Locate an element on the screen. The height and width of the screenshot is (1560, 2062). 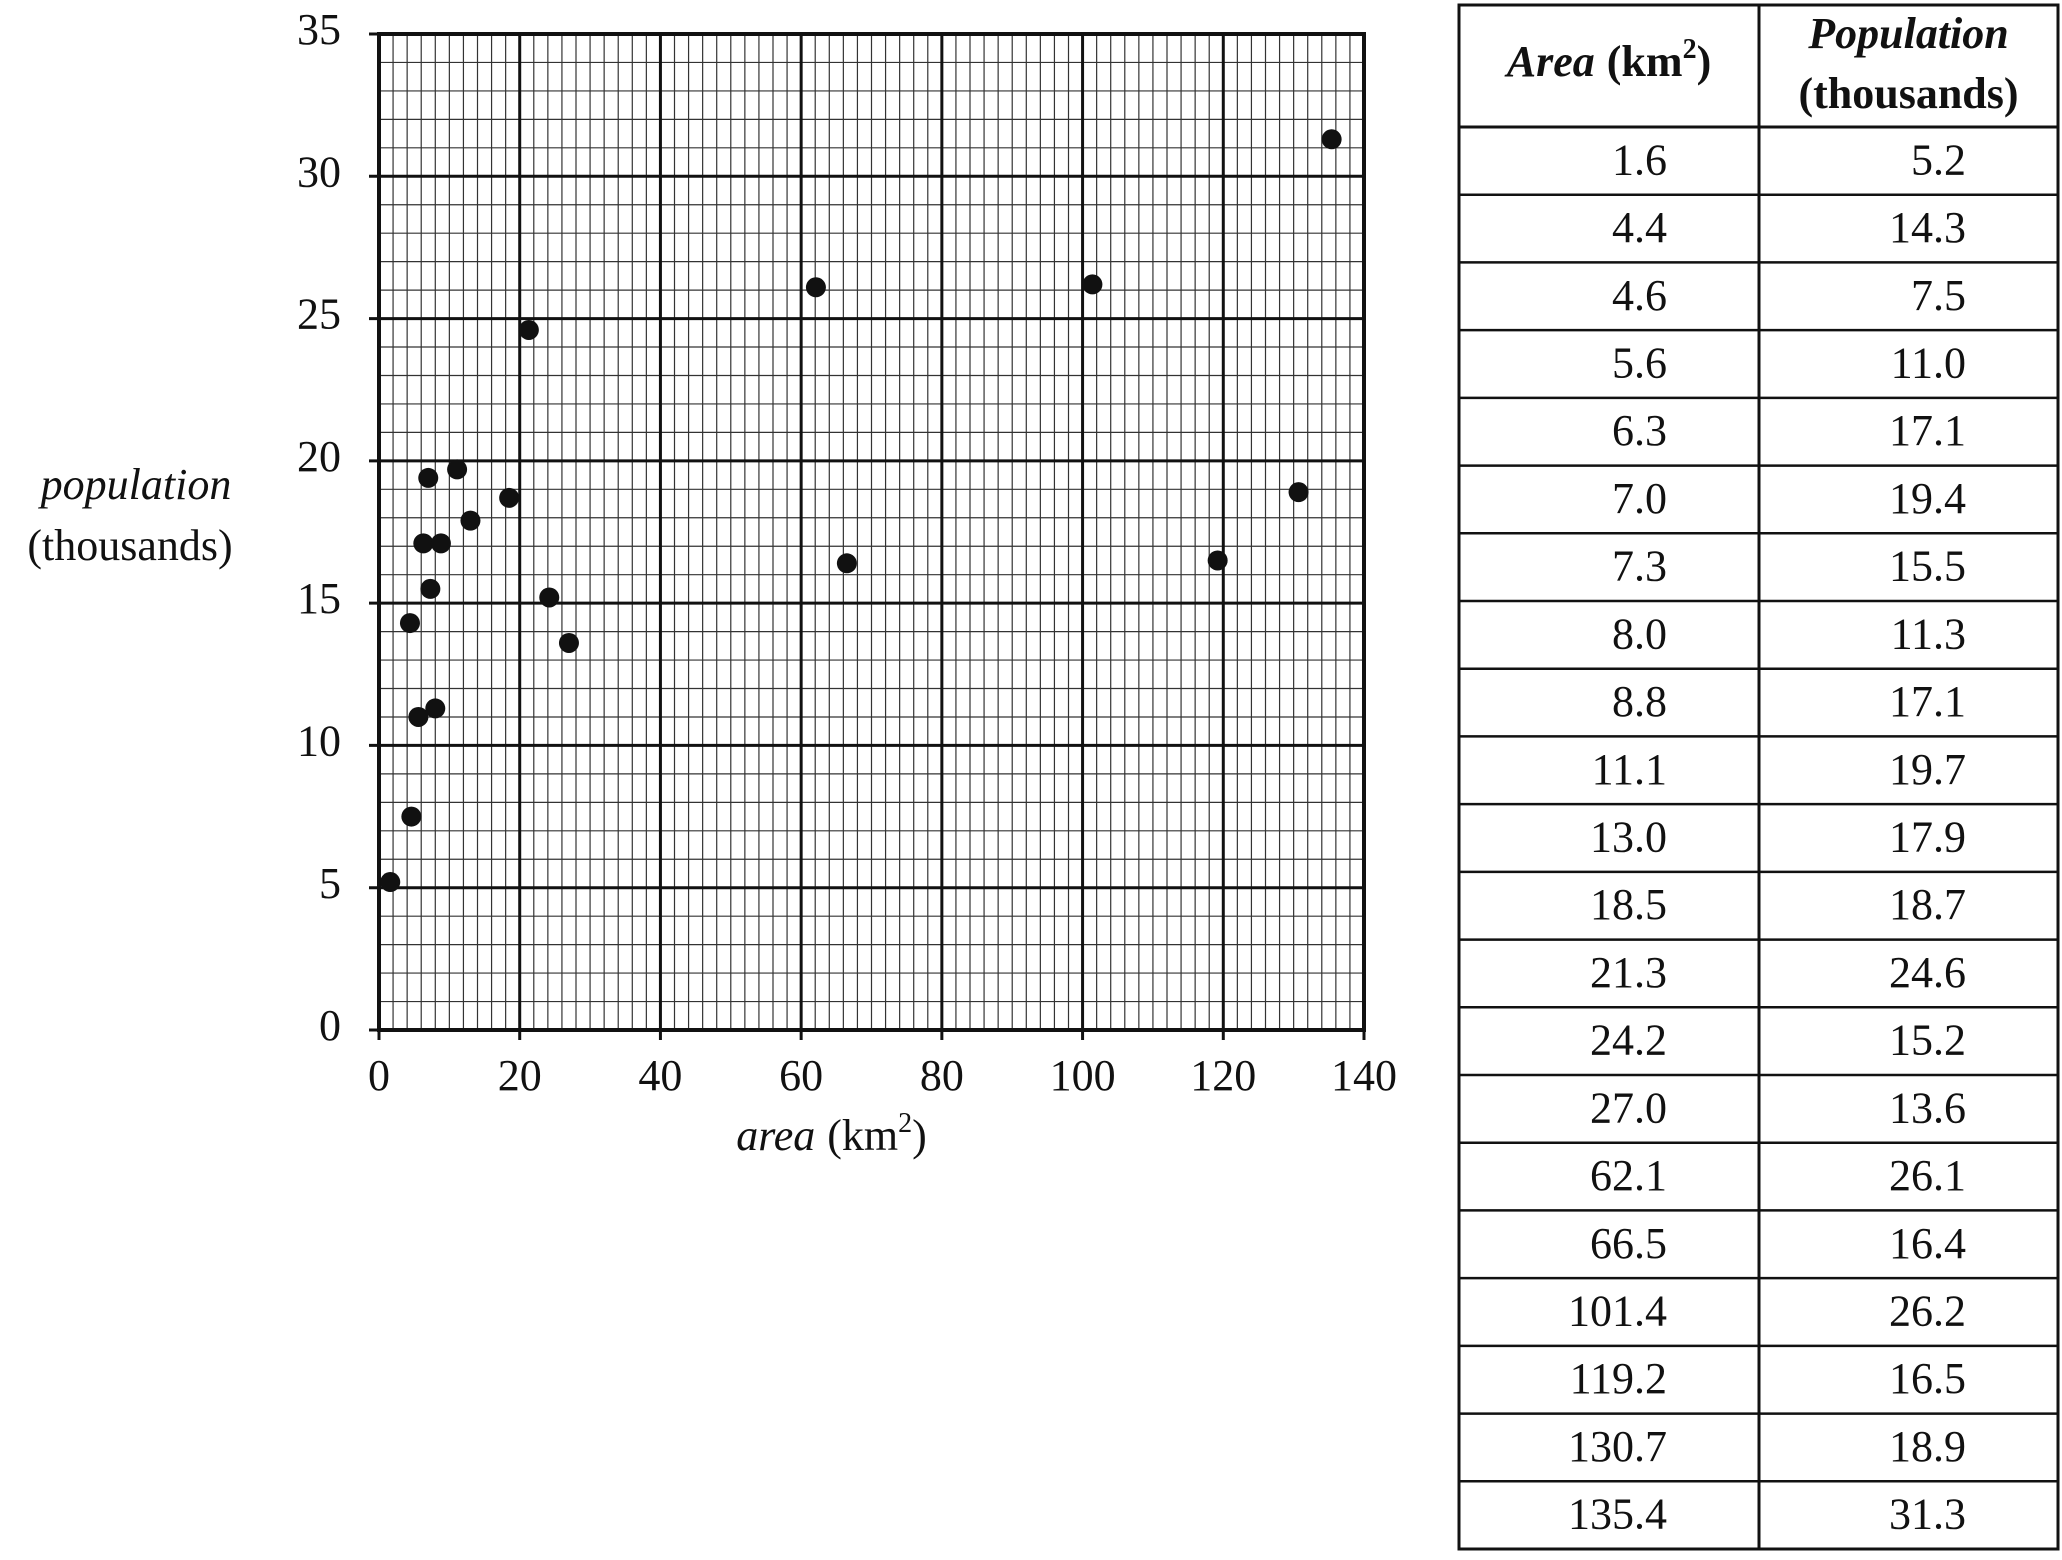
x-tick-label: 20 is located at coordinates (520, 1075).